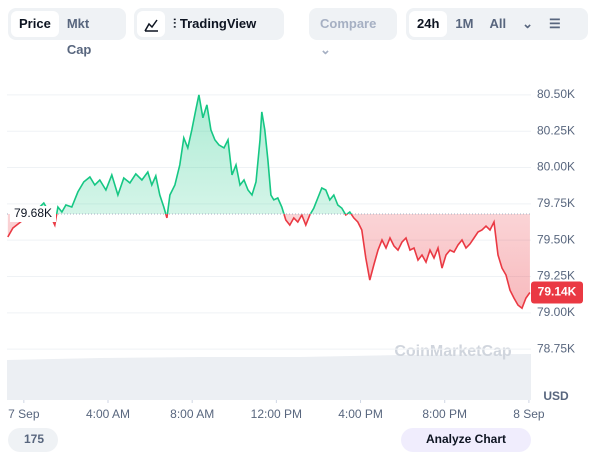 The height and width of the screenshot is (470, 596). Describe the element at coordinates (527, 23) in the screenshot. I see `more: ⌄` at that location.